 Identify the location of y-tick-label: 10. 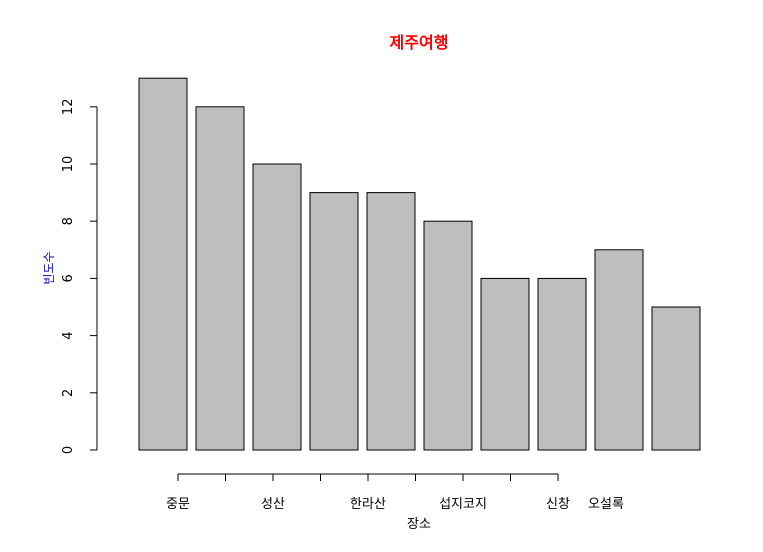
(68, 164).